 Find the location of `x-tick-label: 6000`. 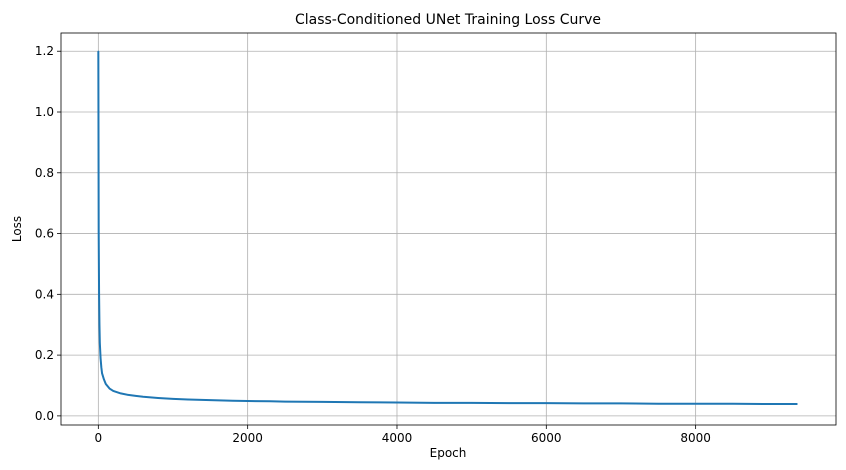

x-tick-label: 6000 is located at coordinates (546, 438).